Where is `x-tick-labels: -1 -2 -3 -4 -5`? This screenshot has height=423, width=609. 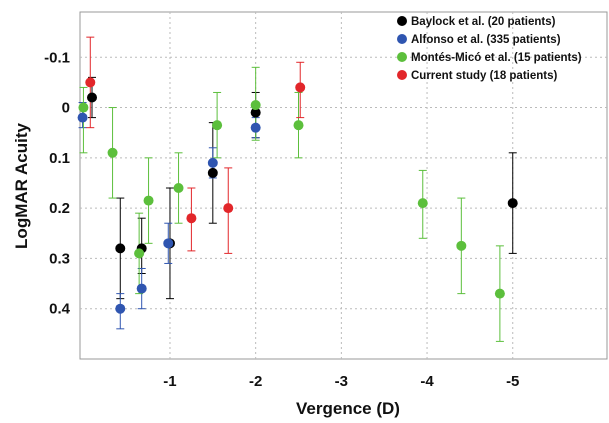
x-tick-labels: -1 -2 -3 -4 -5 is located at coordinates (341, 381).